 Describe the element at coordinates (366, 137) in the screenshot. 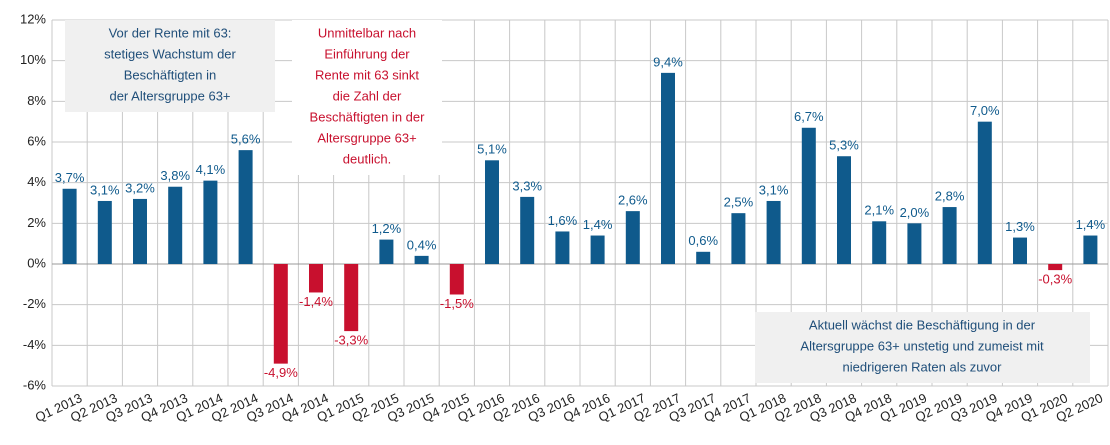

I see `annotation-text: Altersgruppe 63+` at that location.